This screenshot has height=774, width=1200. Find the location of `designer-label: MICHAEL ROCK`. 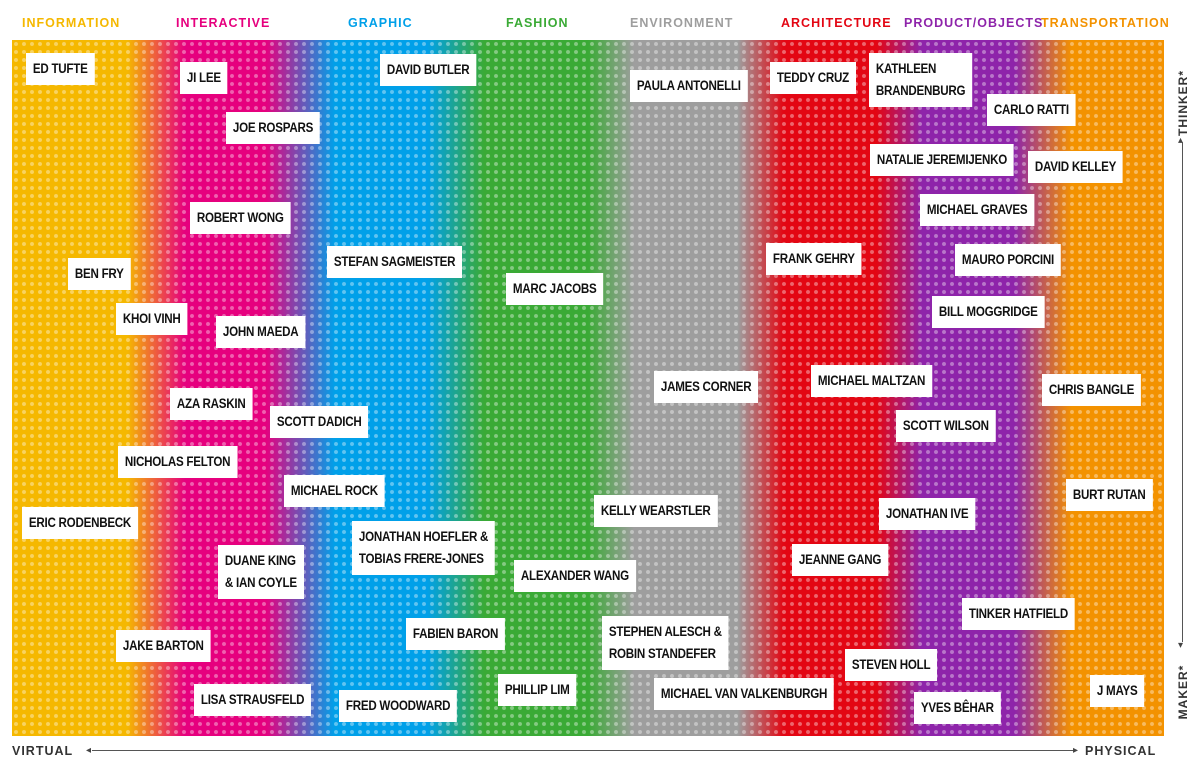

designer-label: MICHAEL ROCK is located at coordinates (334, 491).